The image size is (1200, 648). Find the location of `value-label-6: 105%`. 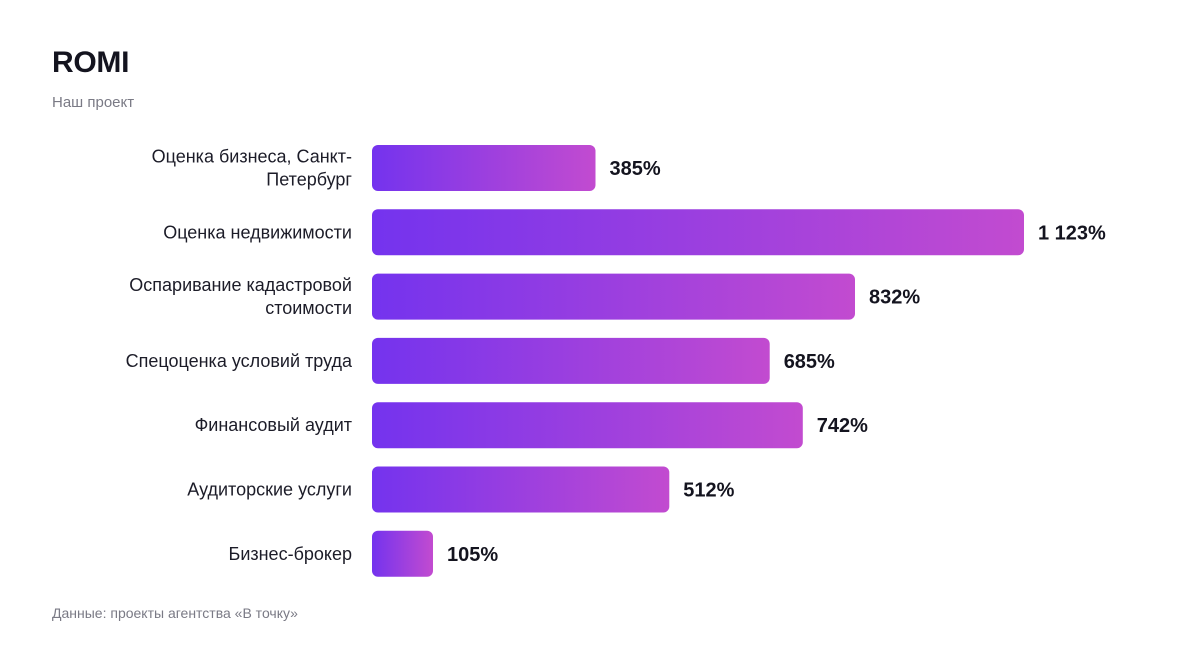

value-label-6: 105% is located at coordinates (472, 555).